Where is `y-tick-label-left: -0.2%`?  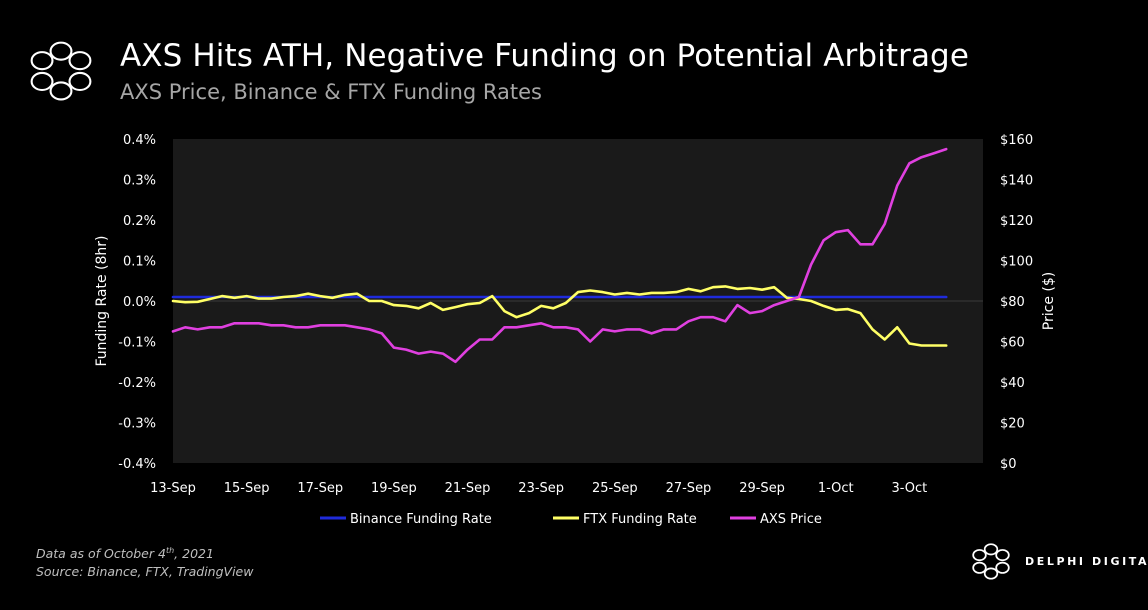
y-tick-label-left: -0.2% is located at coordinates (137, 383).